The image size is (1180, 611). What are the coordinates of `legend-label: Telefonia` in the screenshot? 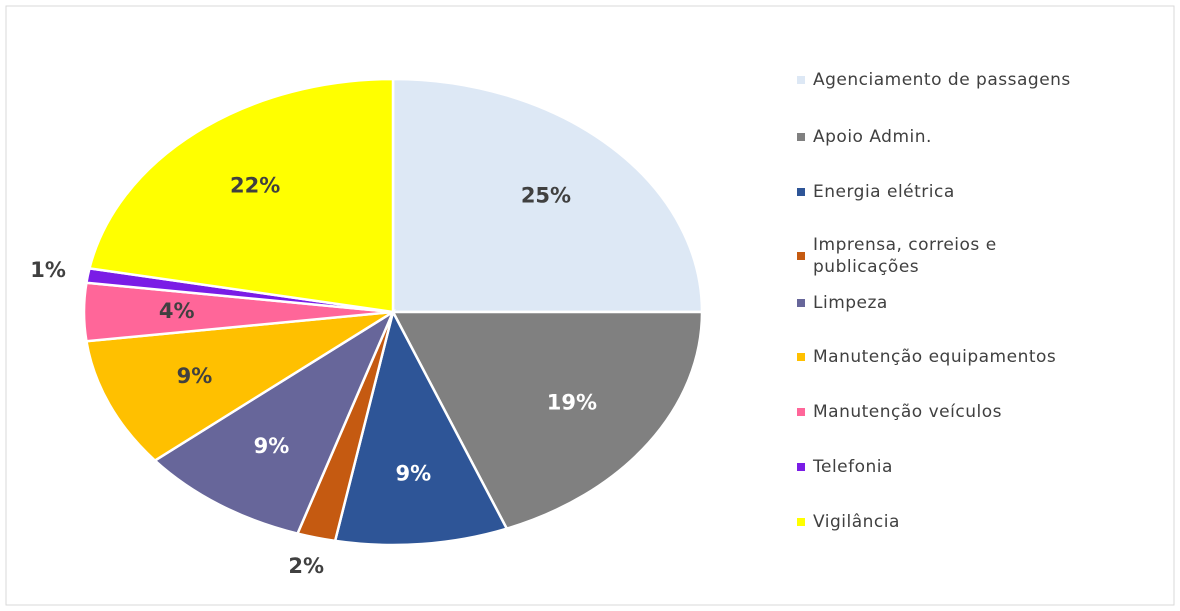 It's located at (852, 467).